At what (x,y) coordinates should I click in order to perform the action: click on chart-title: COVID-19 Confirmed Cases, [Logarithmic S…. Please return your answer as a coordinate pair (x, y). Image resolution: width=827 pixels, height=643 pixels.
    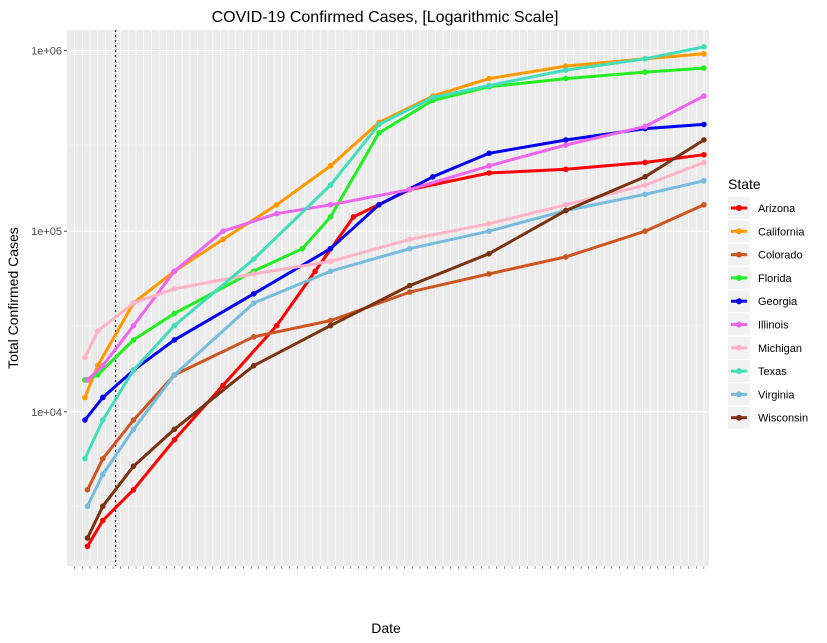
    Looking at the image, I should click on (385, 17).